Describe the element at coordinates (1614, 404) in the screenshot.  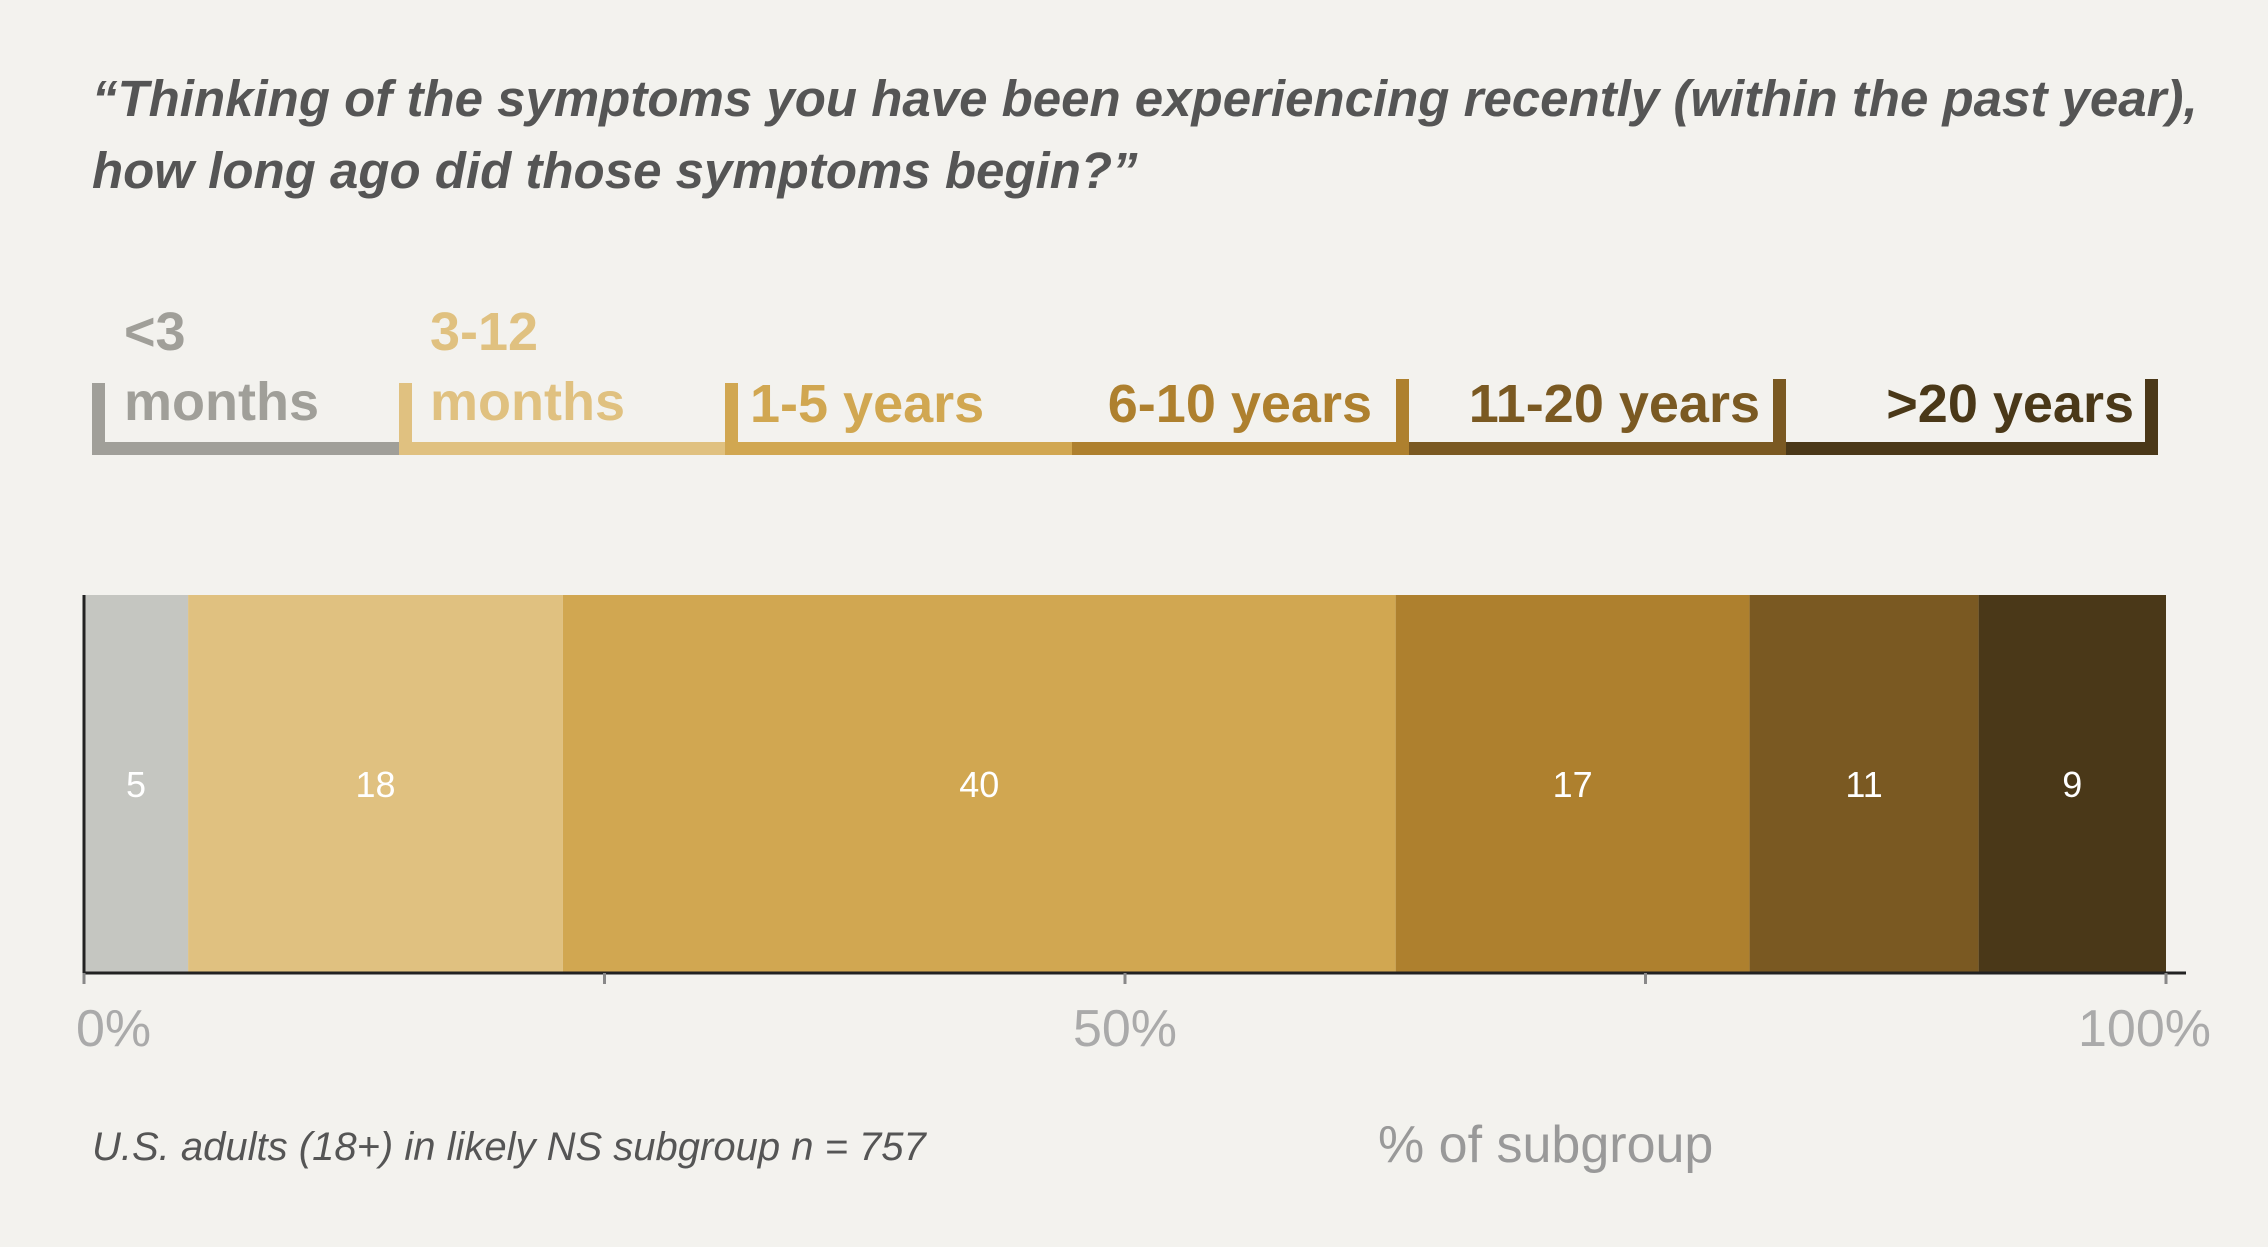
I see `legend-label-11-20-years: 11-20 years` at that location.